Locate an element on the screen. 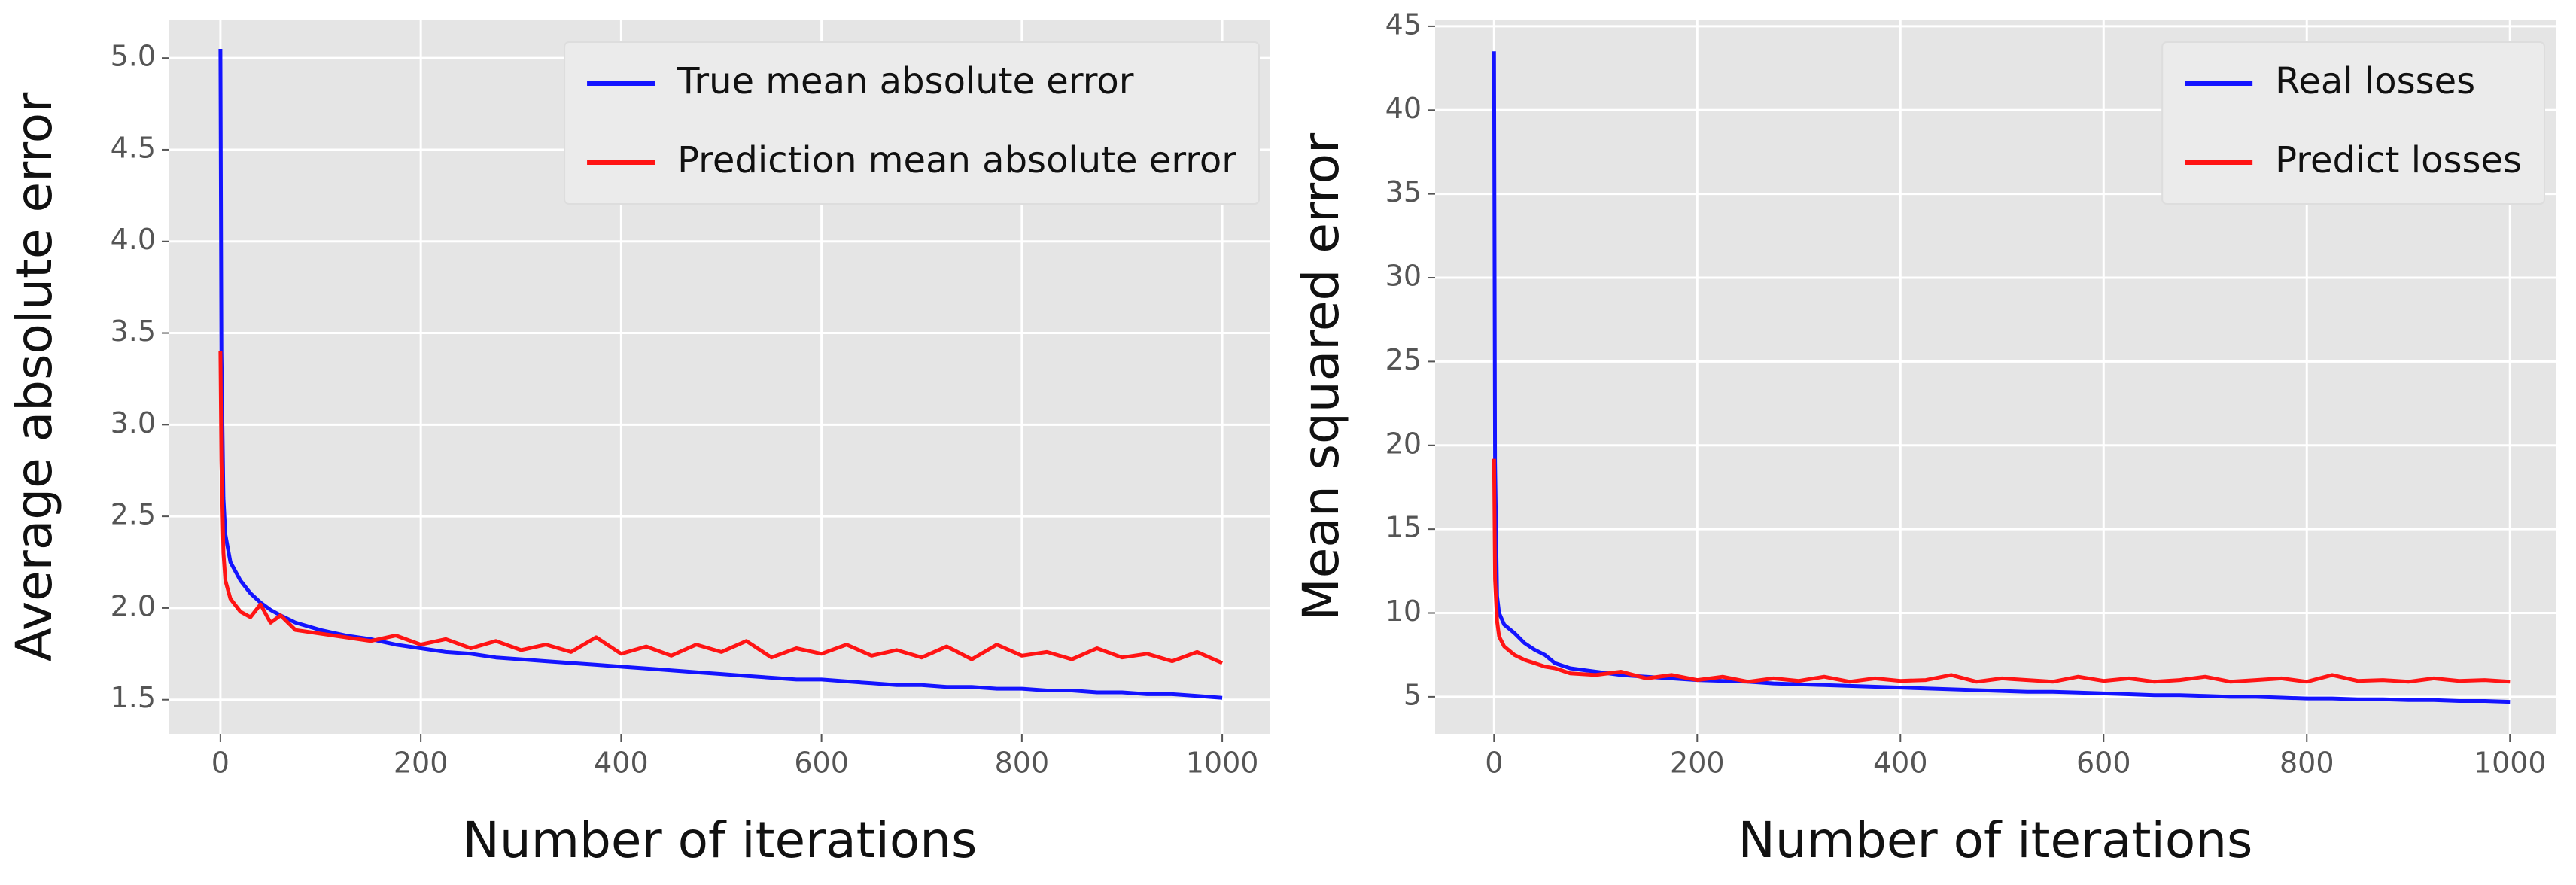 The height and width of the screenshot is (885, 2576). y-tick-label: 5 is located at coordinates (1413, 694).